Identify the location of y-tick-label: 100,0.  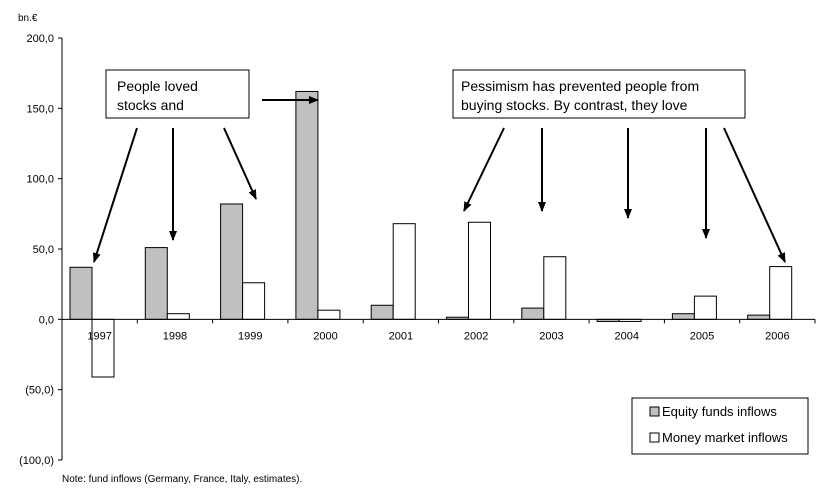
(40, 180).